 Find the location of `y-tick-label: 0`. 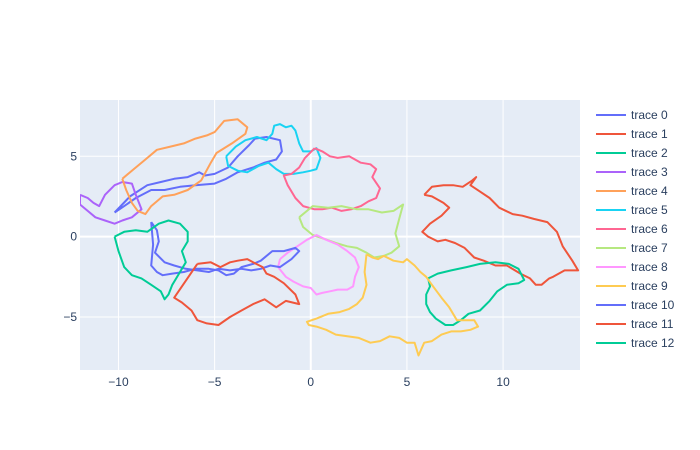

y-tick-label: 0 is located at coordinates (73, 237).